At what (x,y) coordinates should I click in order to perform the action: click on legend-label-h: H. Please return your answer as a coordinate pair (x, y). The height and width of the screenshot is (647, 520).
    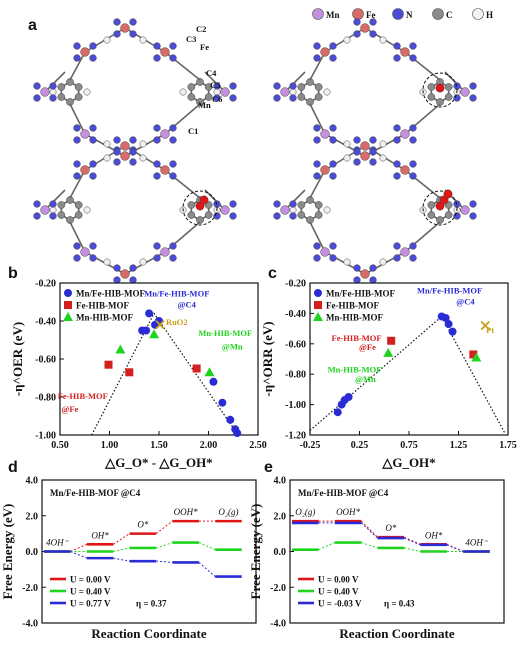
    Looking at the image, I should click on (489, 15).